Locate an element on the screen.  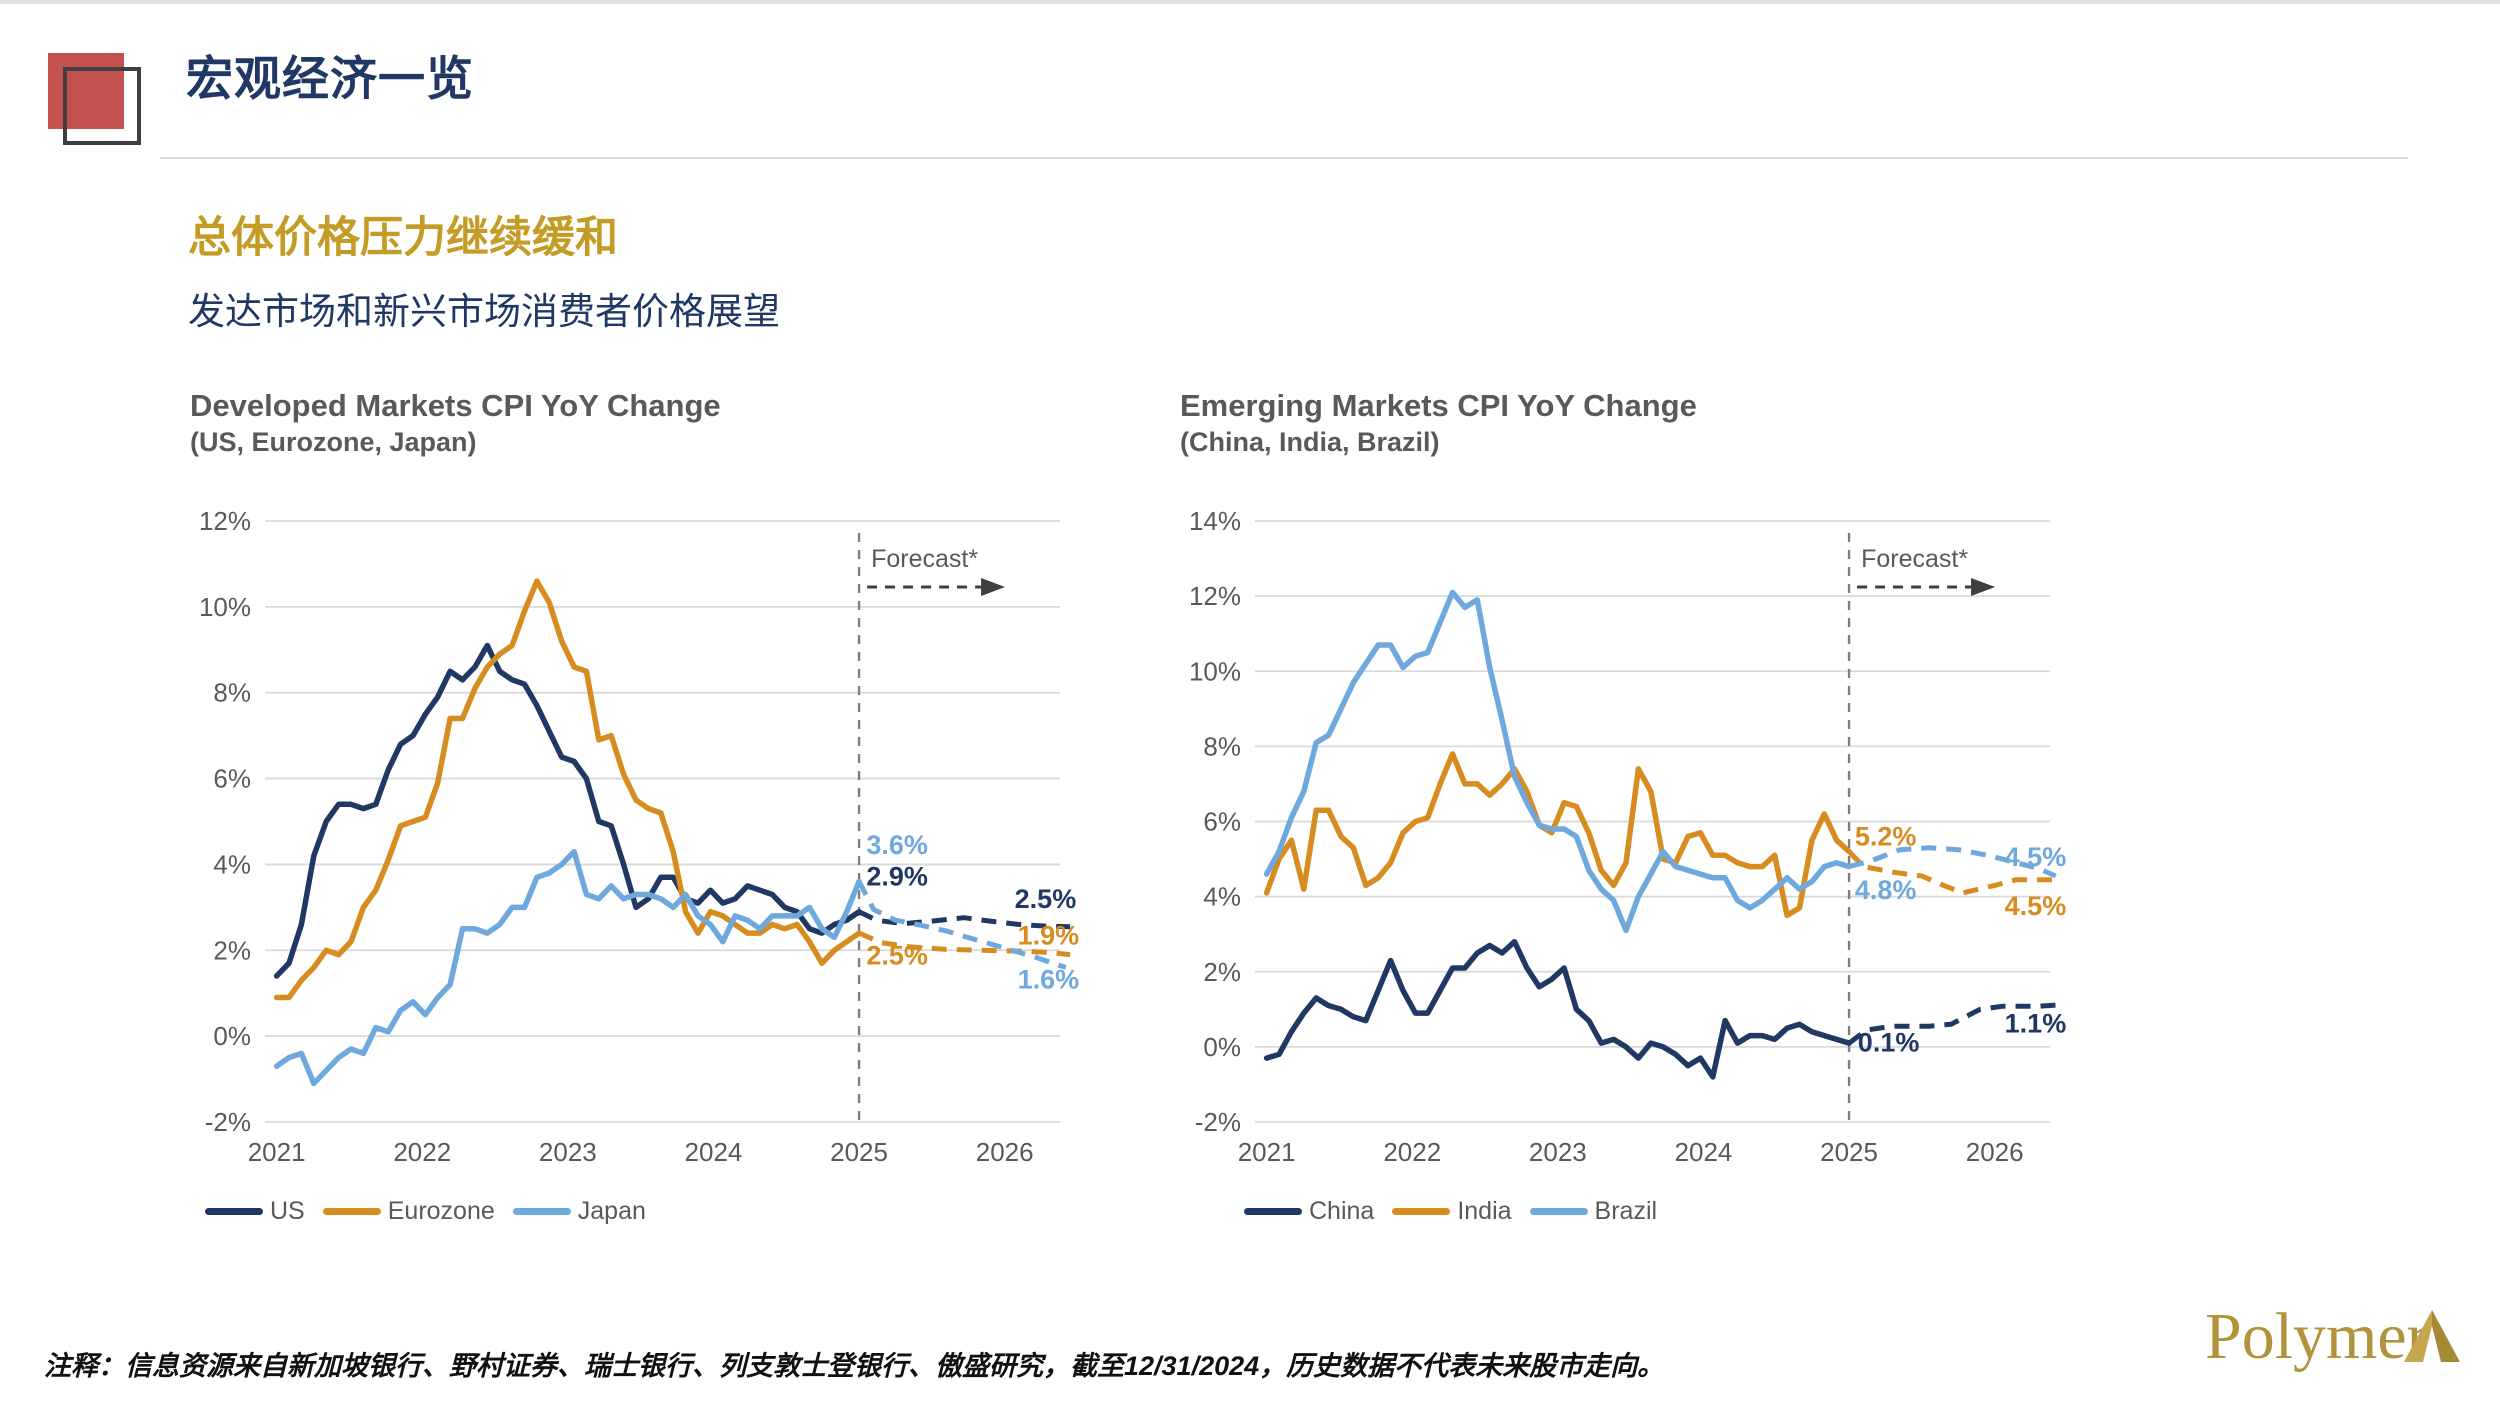
legend-item-us: US is located at coordinates (255, 1211).